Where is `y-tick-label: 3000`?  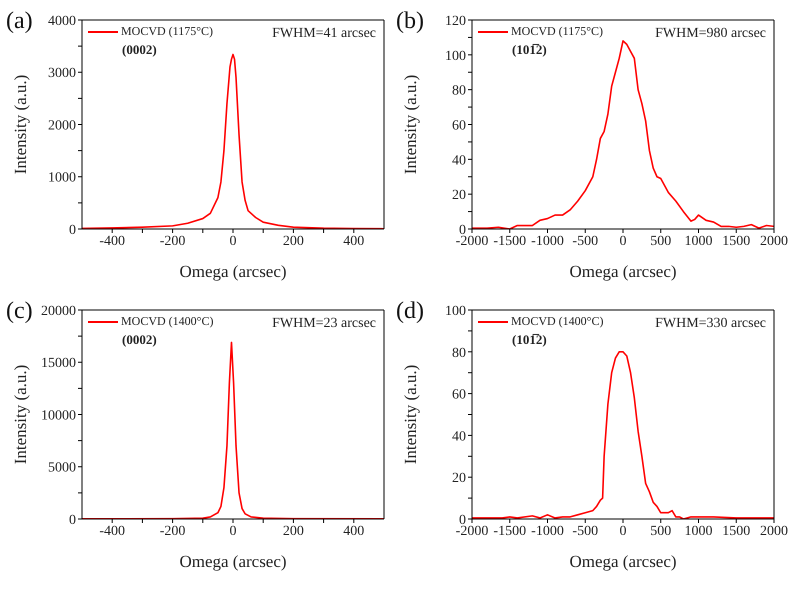
y-tick-label: 3000 is located at coordinates (62, 74).